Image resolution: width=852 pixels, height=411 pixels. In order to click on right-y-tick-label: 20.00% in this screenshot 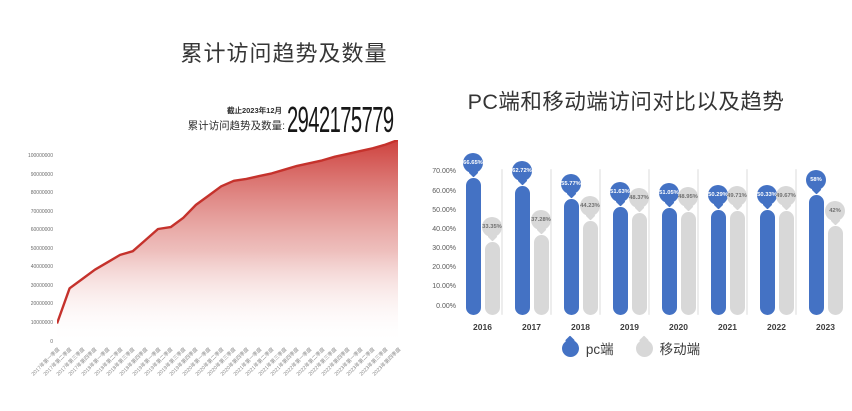, I will do `click(444, 268)`.